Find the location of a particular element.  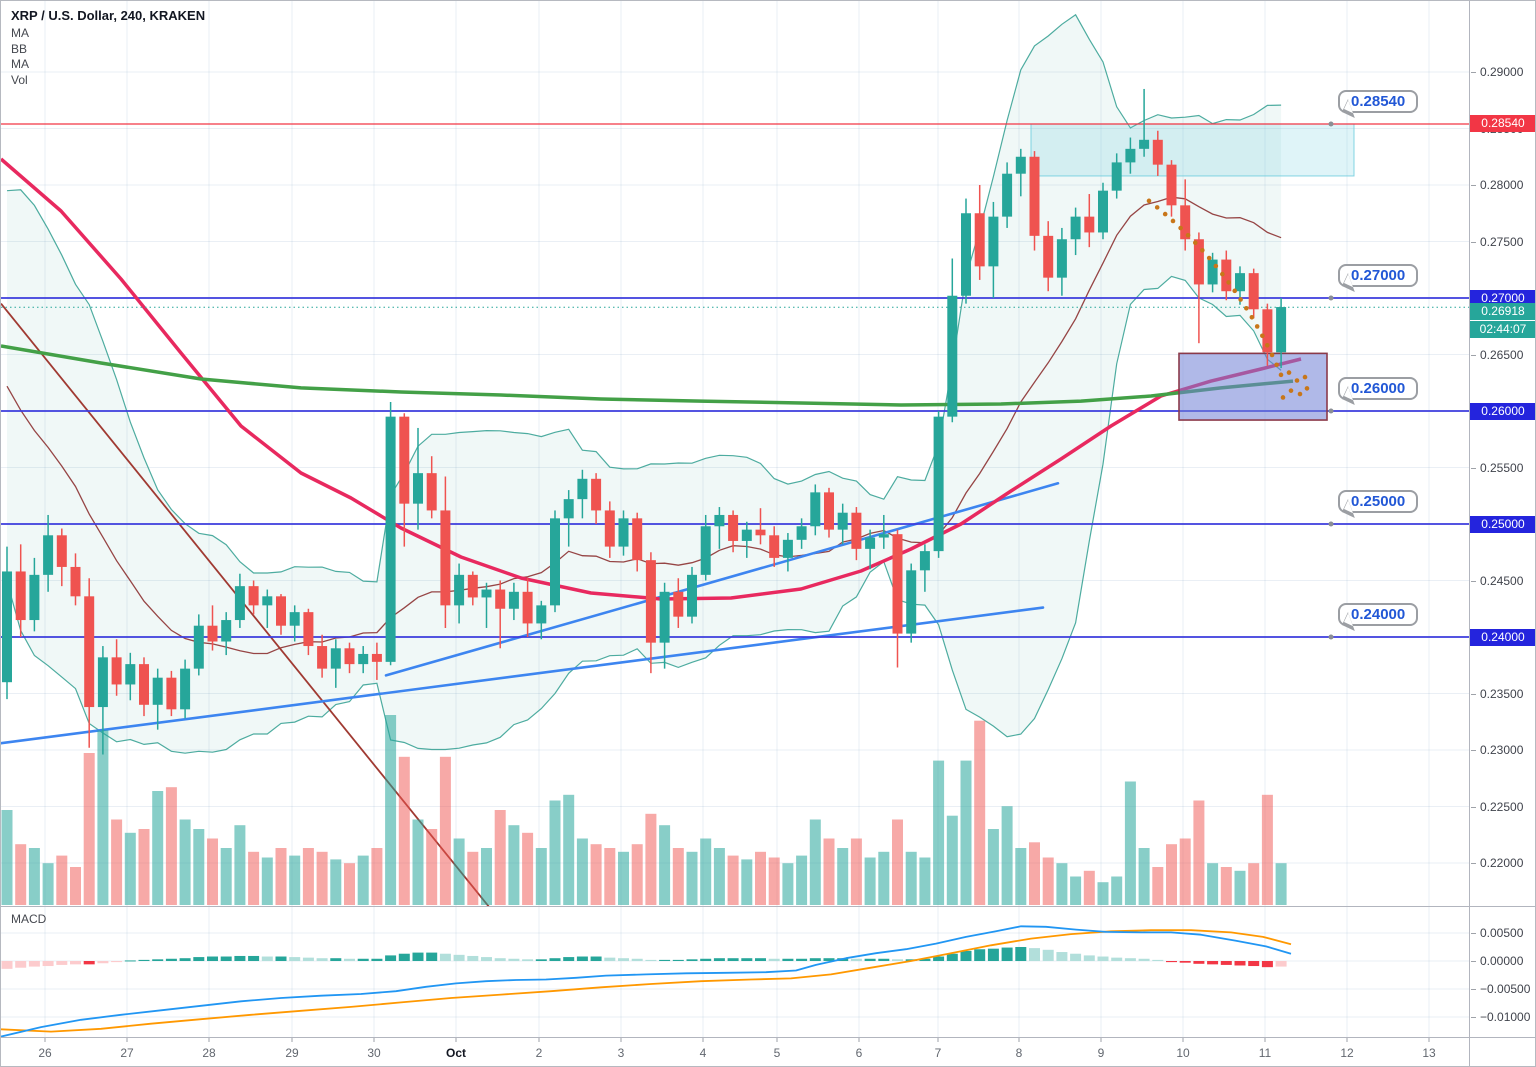

price-callout-bubble: 0.24000 is located at coordinates (1378, 614).